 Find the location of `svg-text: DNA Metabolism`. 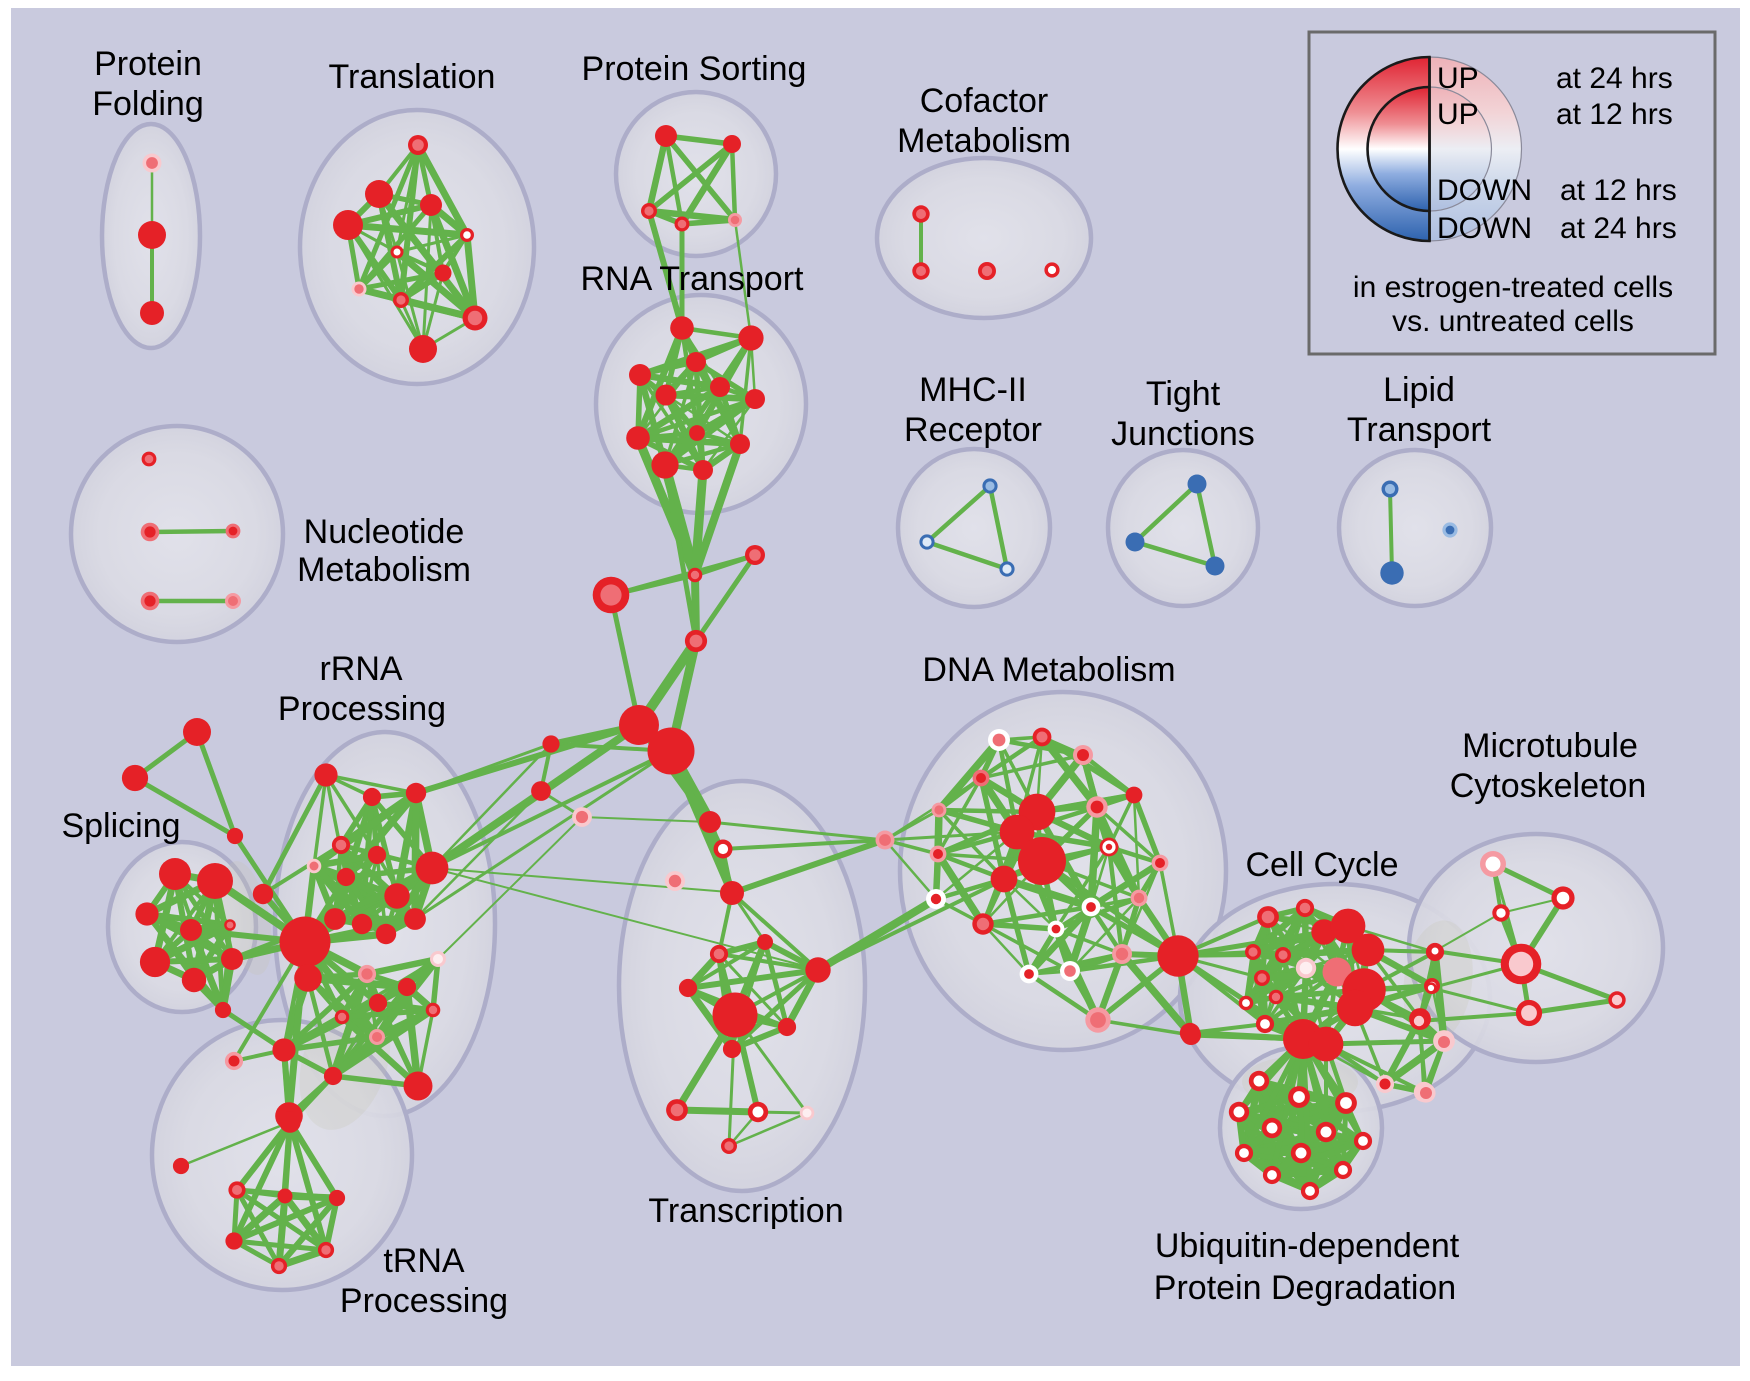

svg-text: DNA Metabolism is located at coordinates (1048, 670).